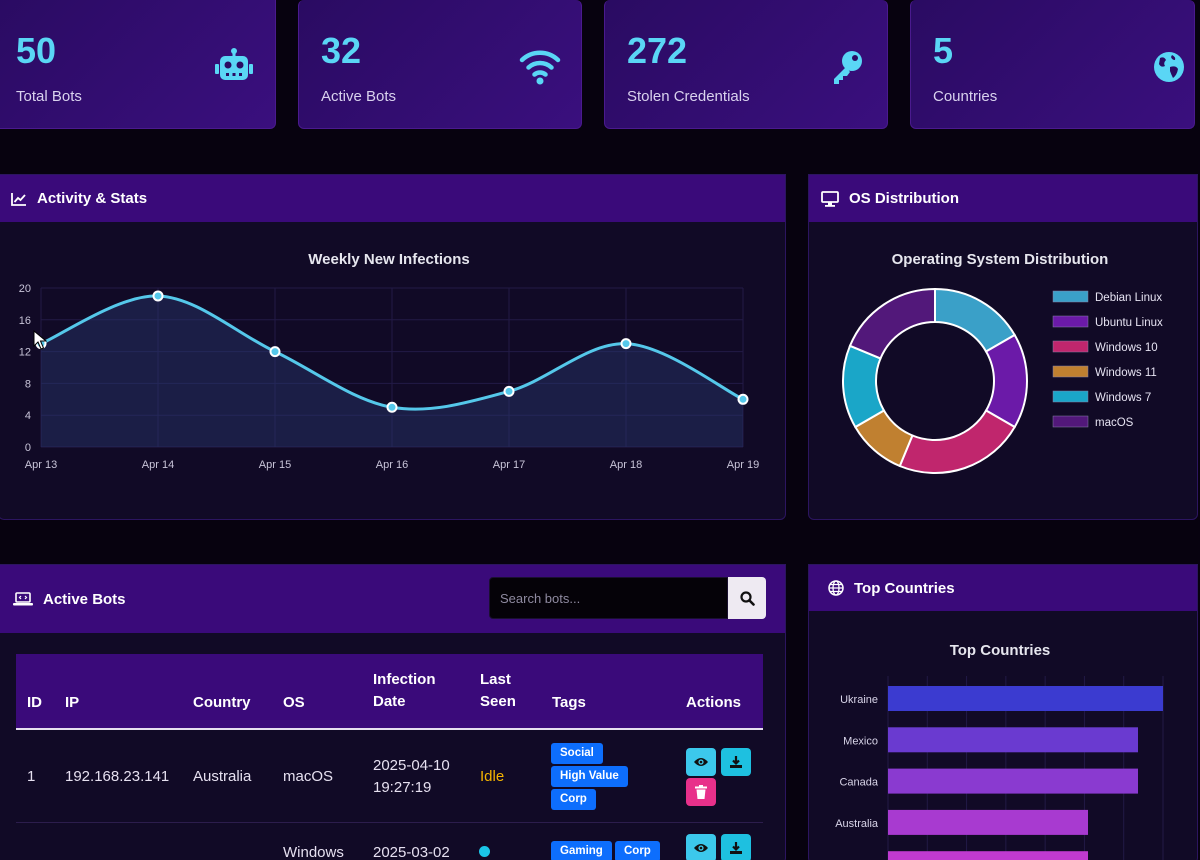  Describe the element at coordinates (857, 824) in the screenshot. I see `category-label: Australia` at that location.